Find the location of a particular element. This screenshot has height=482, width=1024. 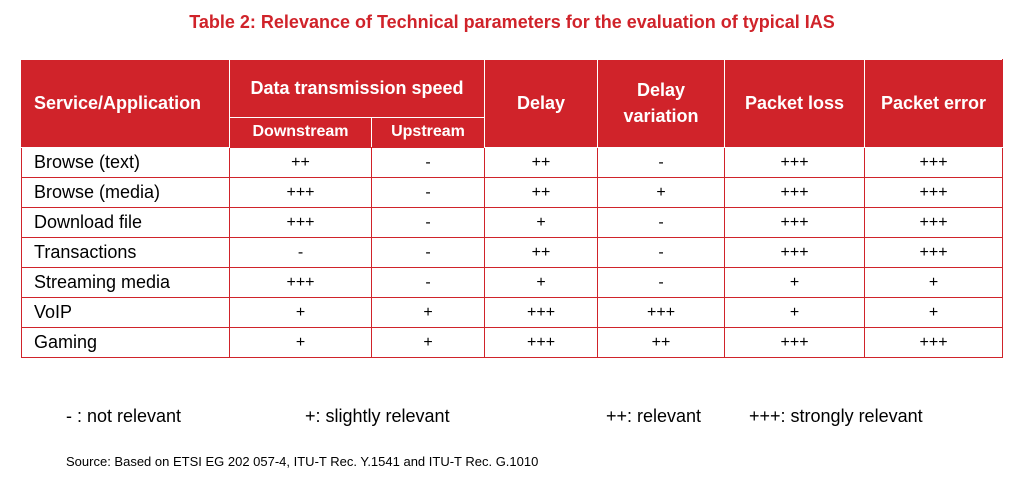

cell-service: Browse (text) is located at coordinates (125, 162).